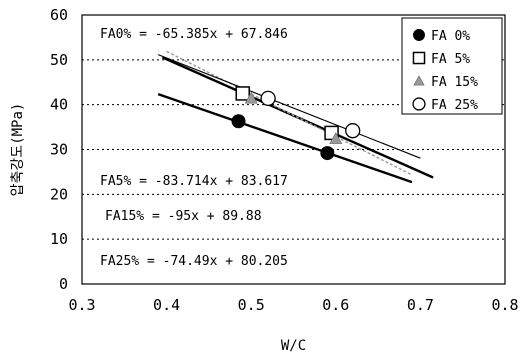  I want to click on legend-label: FA 0%, so click(450, 36).